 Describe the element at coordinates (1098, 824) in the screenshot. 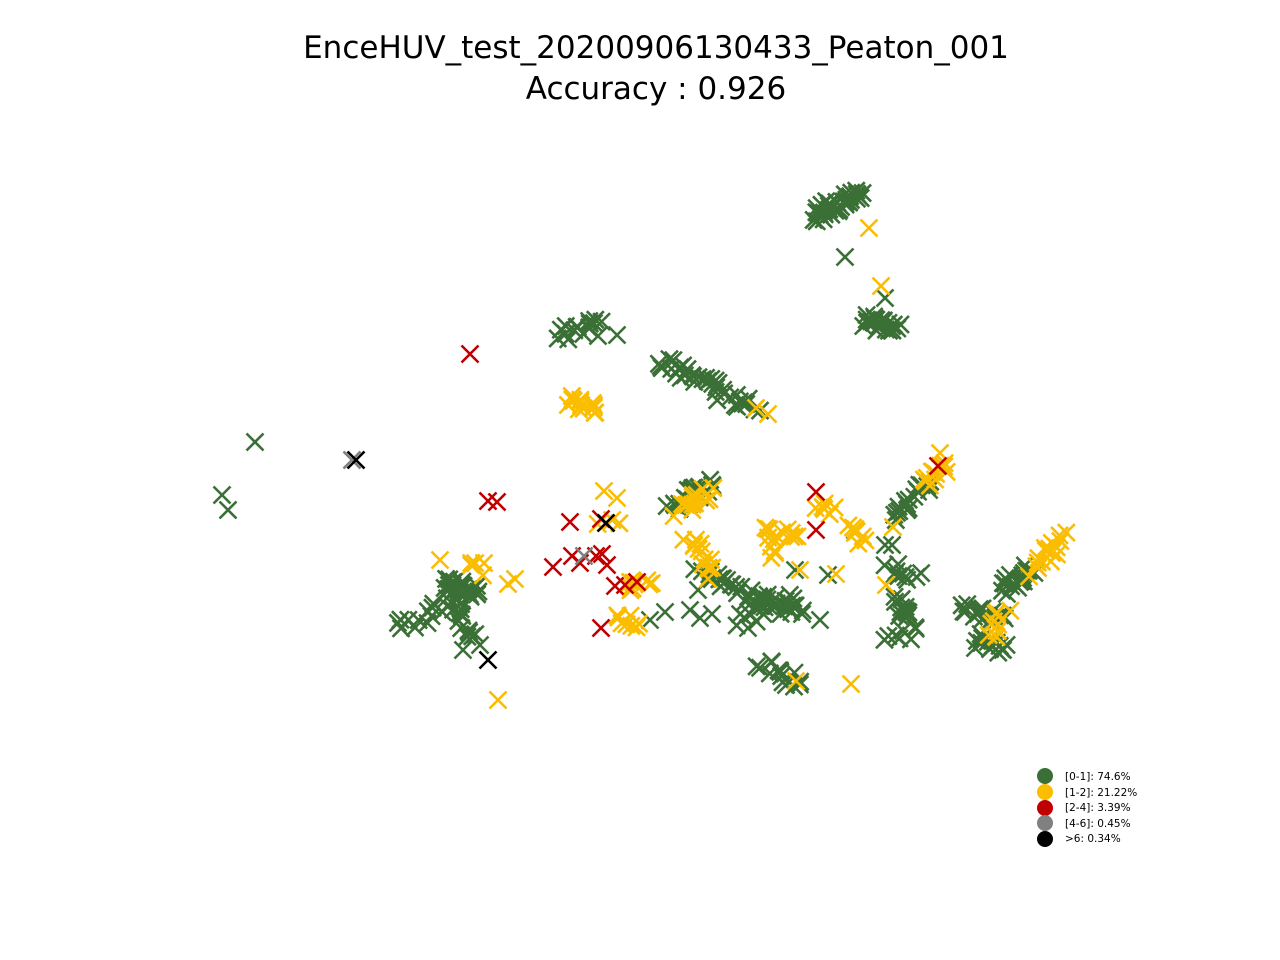

I see `legend-label: [4-6]: 0.45%` at that location.